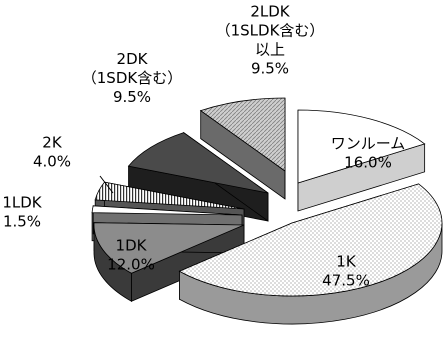  Describe the element at coordinates (368, 144) in the screenshot. I see `slice-category-label: ワンルーム` at that location.